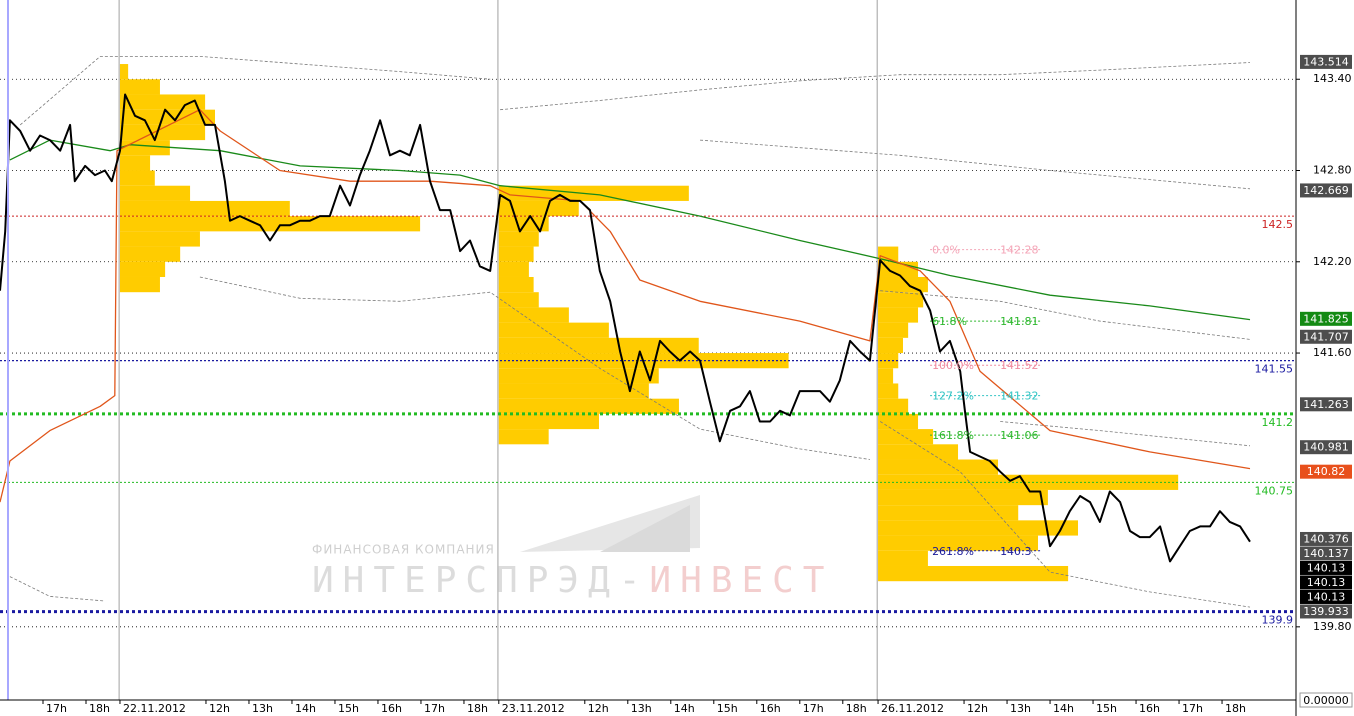 The width and height of the screenshot is (1354, 716). What do you see at coordinates (1274, 369) in the screenshot?
I see `level-label: 141.55` at bounding box center [1274, 369].